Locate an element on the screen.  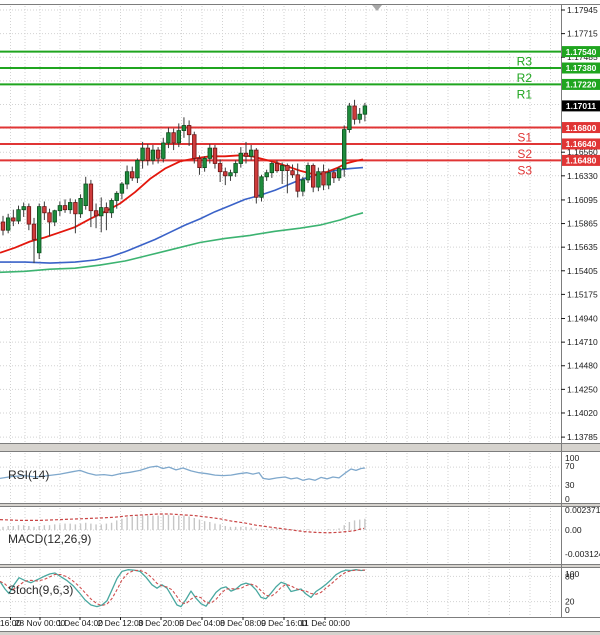
resistance-price-badge-r1-bg is located at coordinates (581, 84).